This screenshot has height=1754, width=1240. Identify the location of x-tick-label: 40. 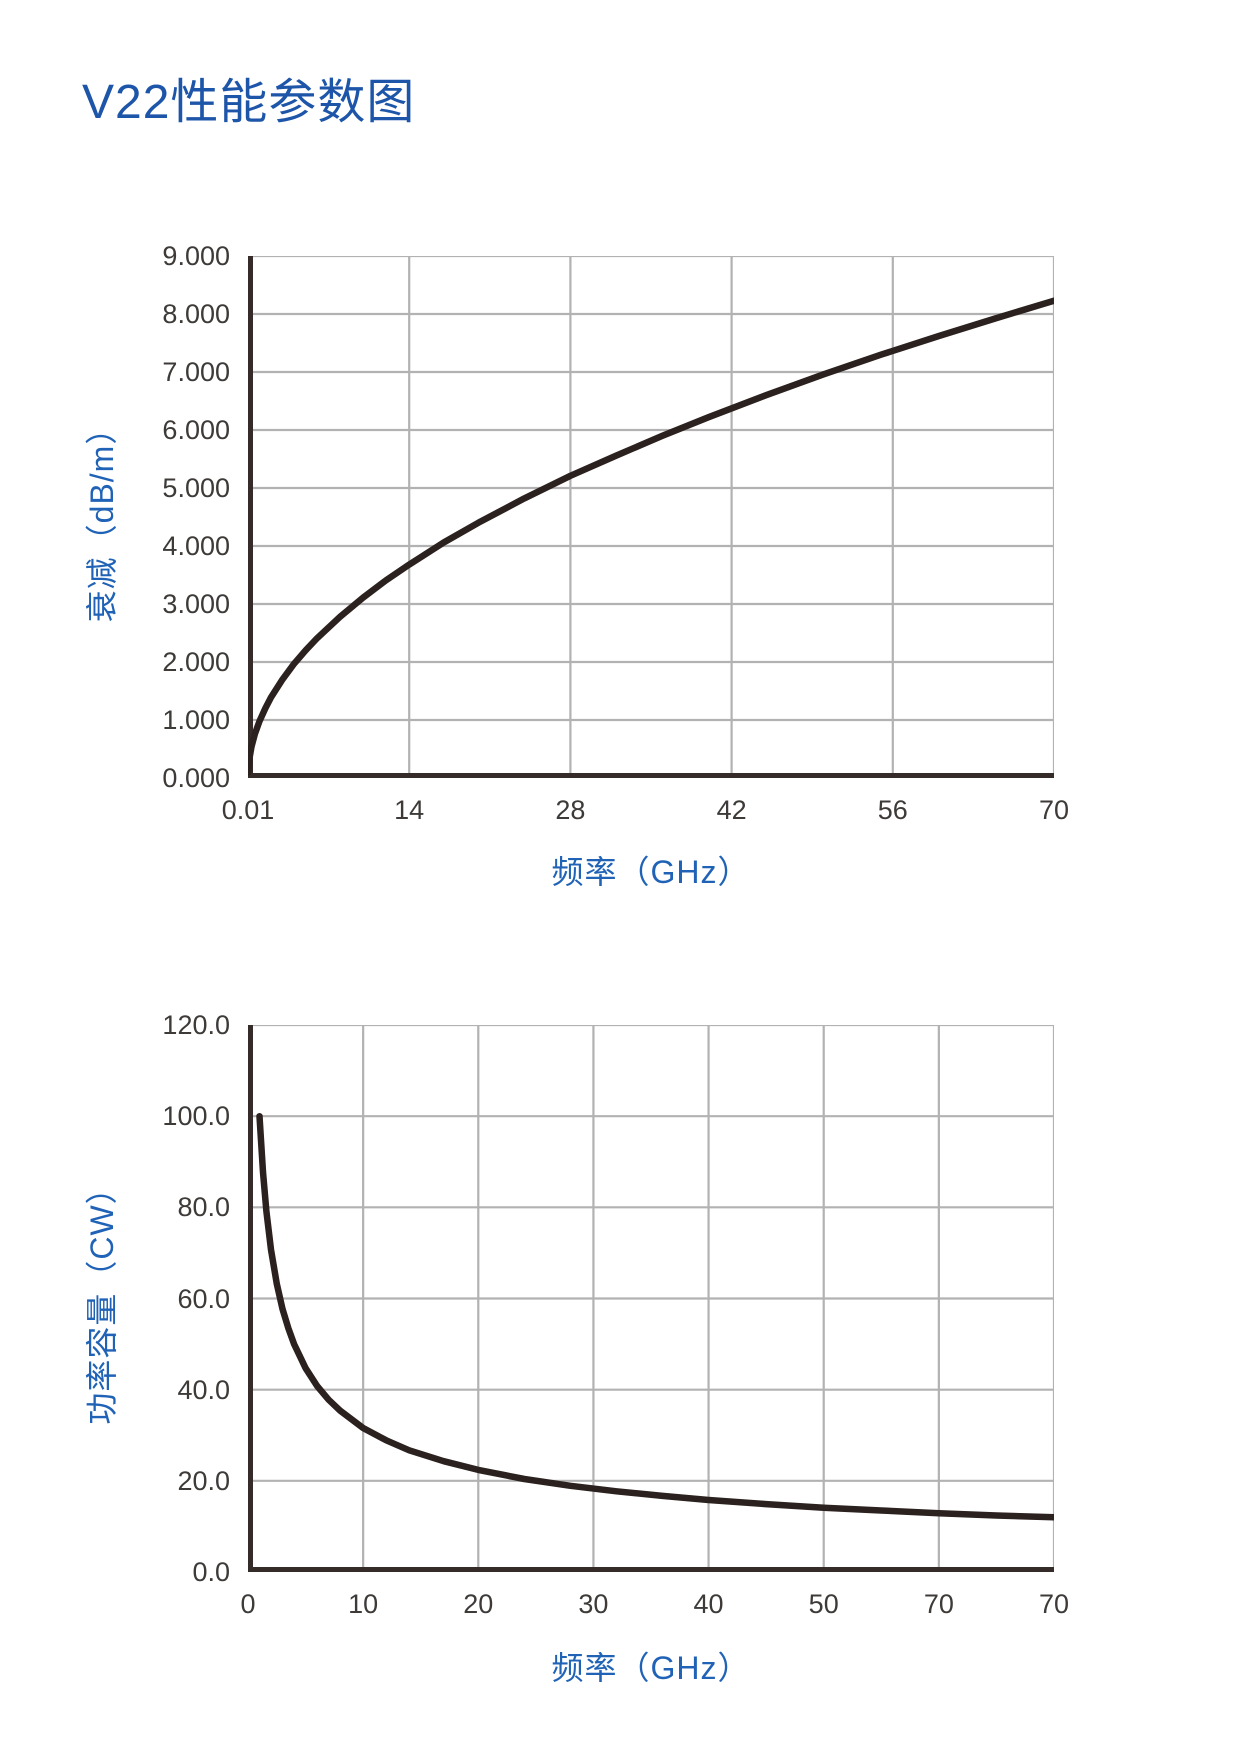
(708, 1604).